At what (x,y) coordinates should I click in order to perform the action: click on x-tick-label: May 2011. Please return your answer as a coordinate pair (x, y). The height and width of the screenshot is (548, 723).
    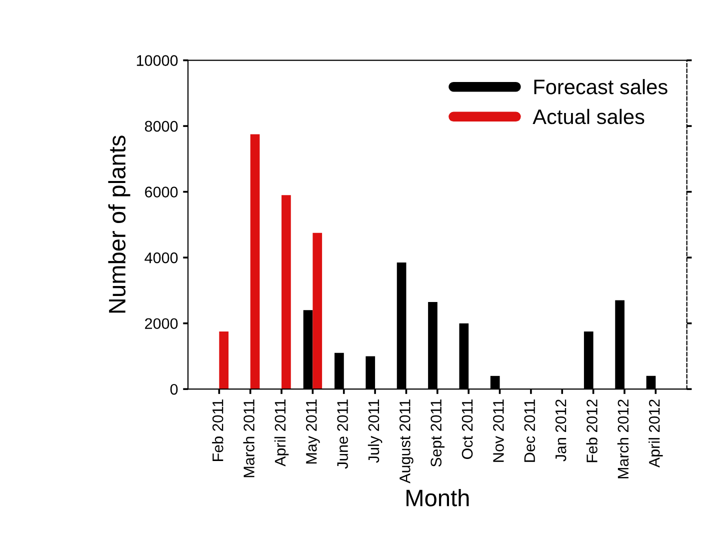
    Looking at the image, I should click on (313, 432).